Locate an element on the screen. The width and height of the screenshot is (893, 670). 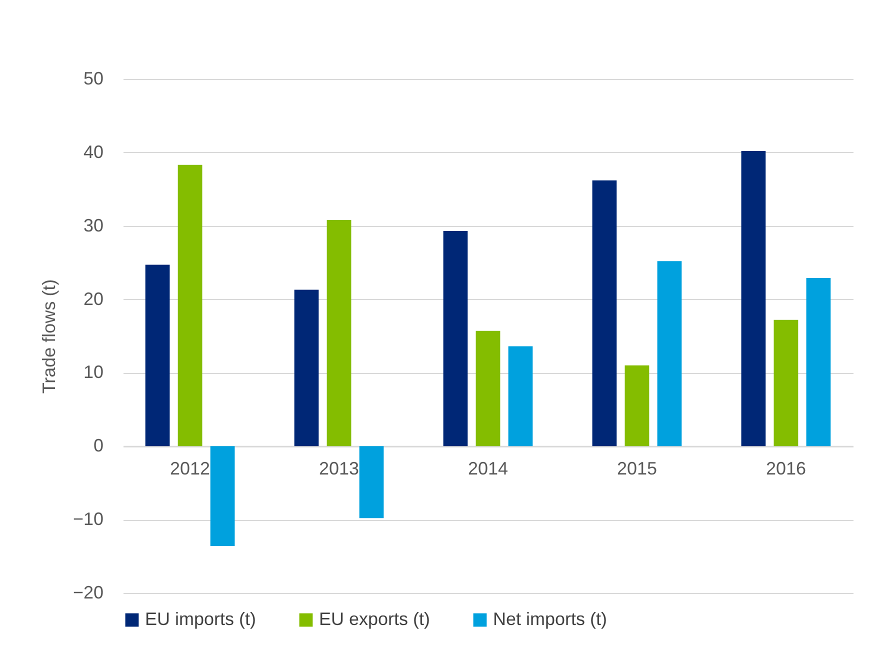
y-tick-label: 0 is located at coordinates (98, 446).